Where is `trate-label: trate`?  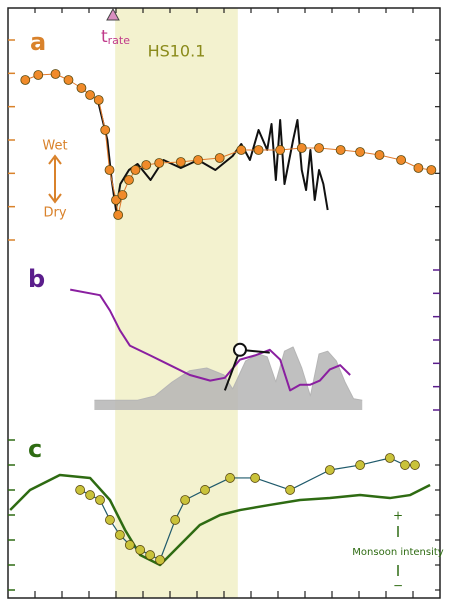 trate-label: trate is located at coordinates (115, 37).